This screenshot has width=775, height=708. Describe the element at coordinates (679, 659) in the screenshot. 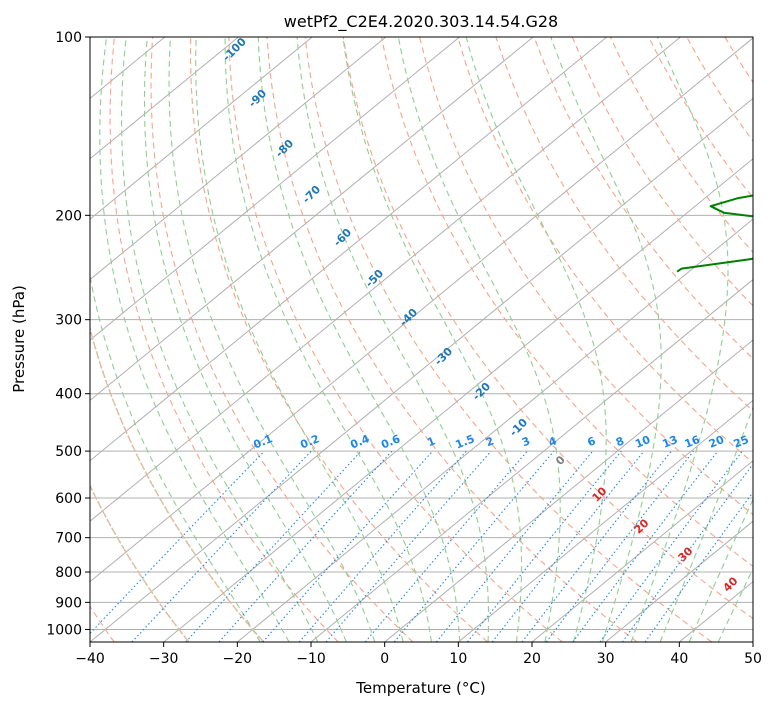

I see `x-tick-label: 40` at that location.